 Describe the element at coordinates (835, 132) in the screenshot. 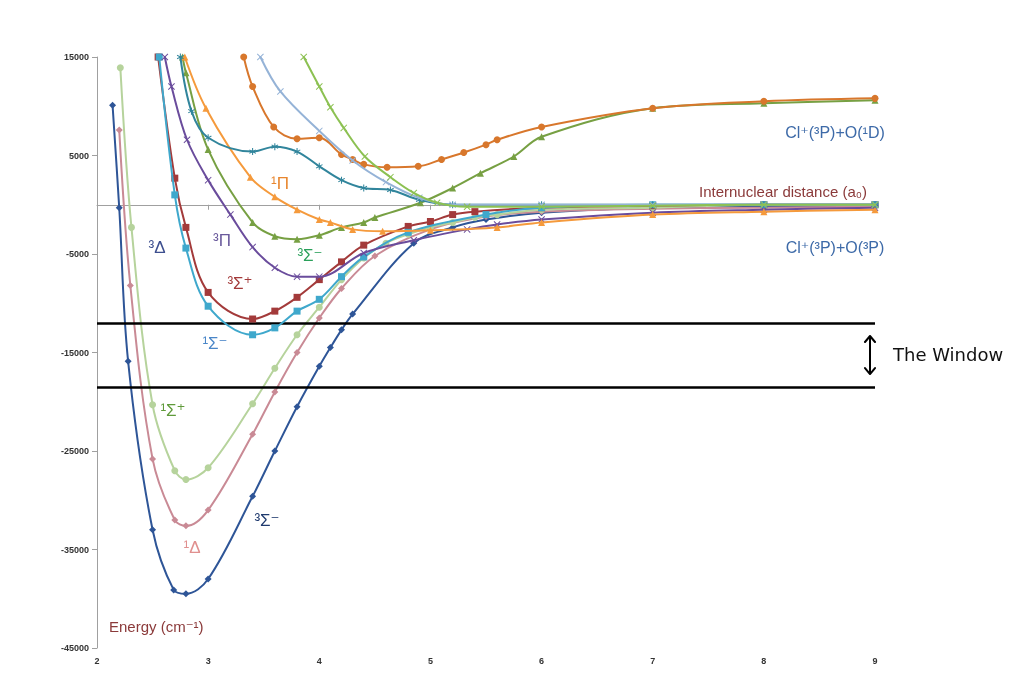

I see `annotation: Cl⁺(³P)+O(¹D)` at that location.